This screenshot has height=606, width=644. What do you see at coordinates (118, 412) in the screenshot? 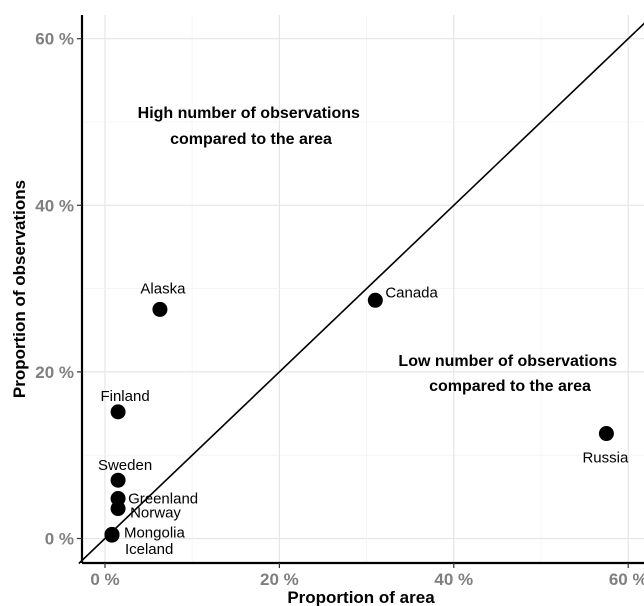
I see `data-point-finland` at bounding box center [118, 412].